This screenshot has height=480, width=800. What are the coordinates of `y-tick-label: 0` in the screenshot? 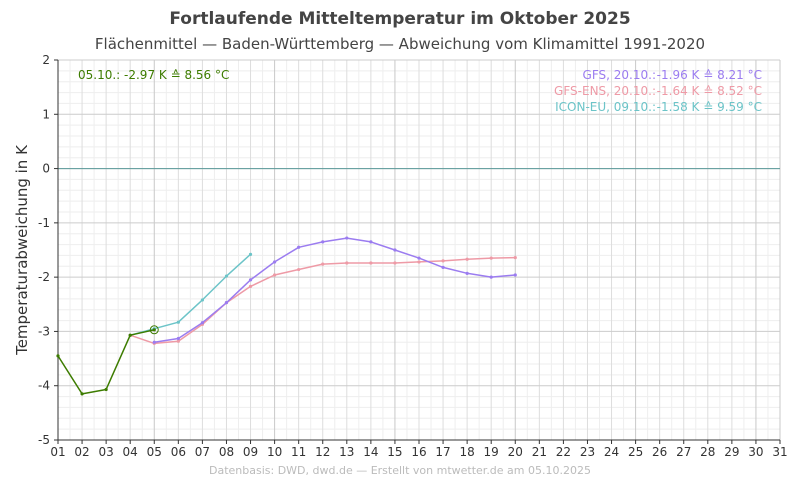 It's located at (46, 169).